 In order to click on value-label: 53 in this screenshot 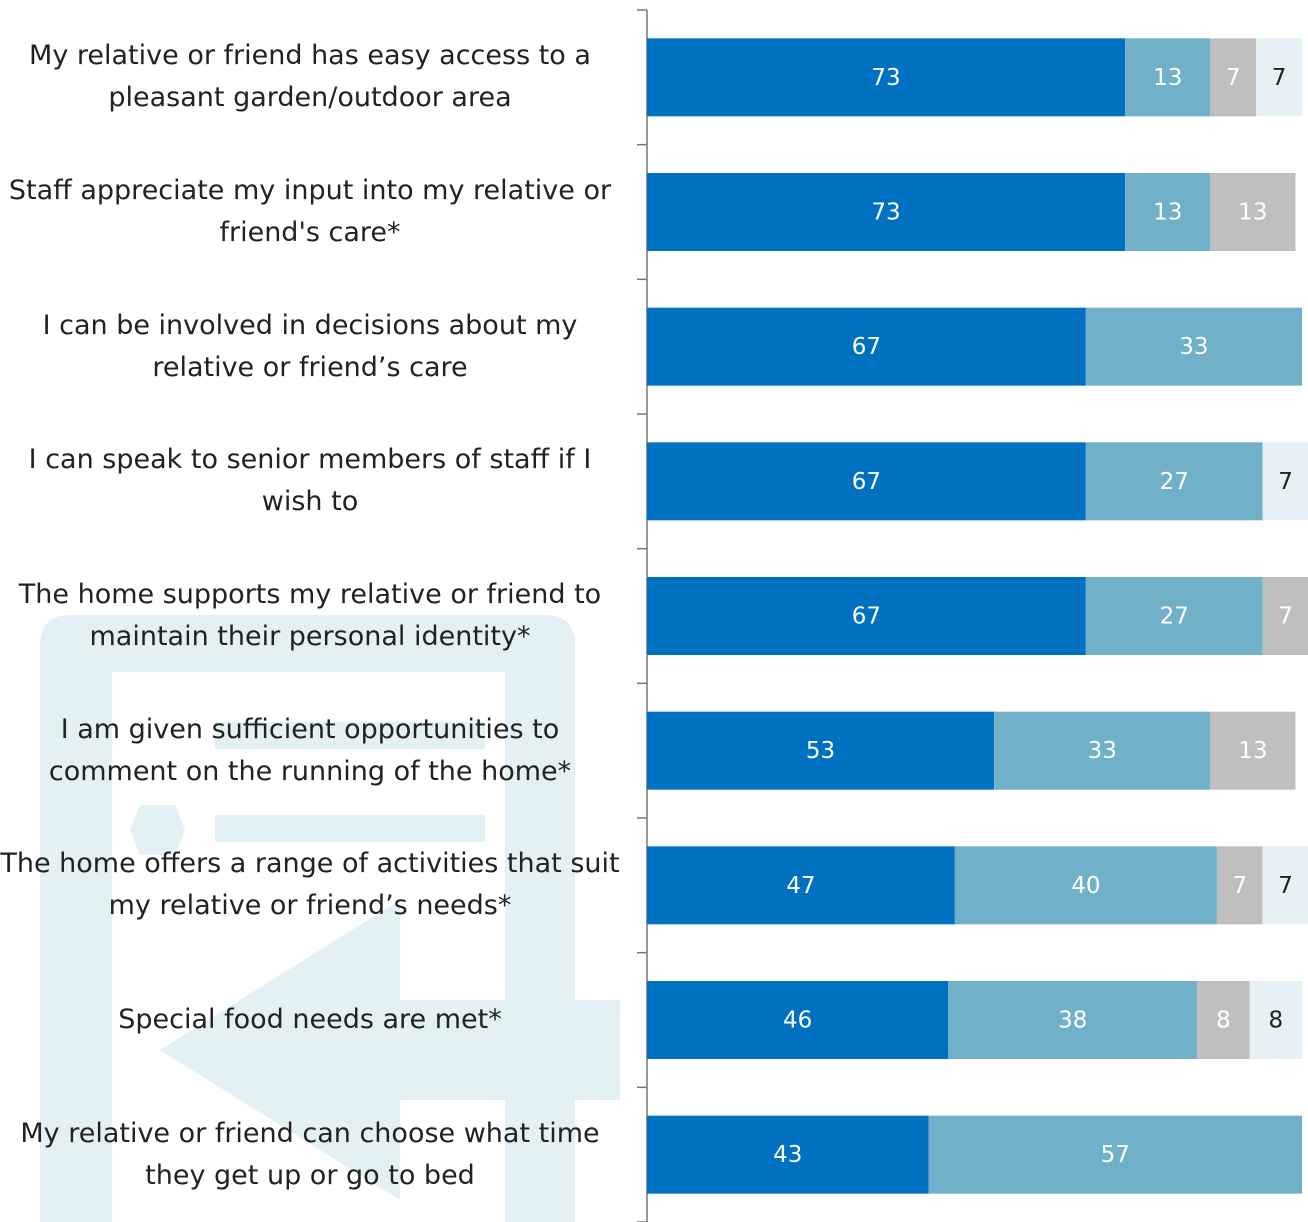, I will do `click(820, 751)`.